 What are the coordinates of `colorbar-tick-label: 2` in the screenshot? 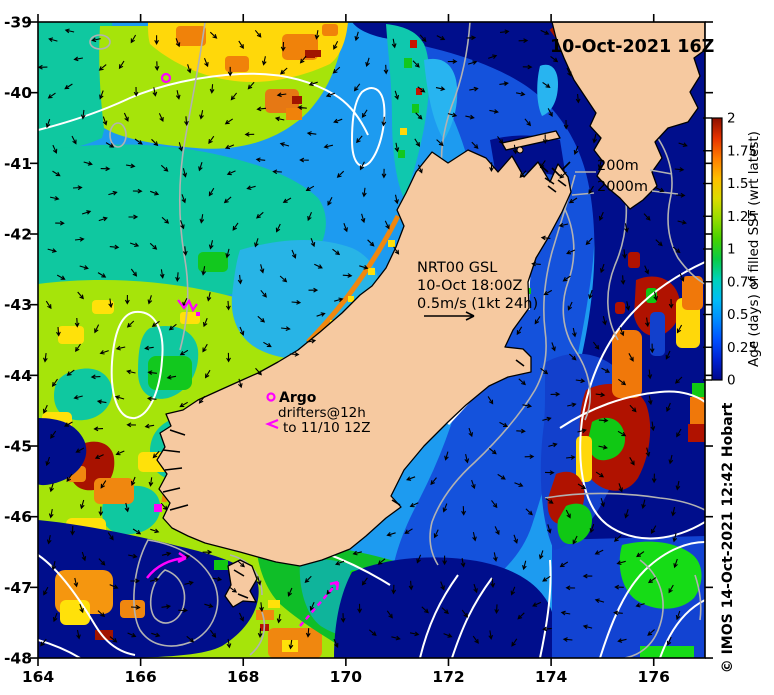 It's located at (731, 119).